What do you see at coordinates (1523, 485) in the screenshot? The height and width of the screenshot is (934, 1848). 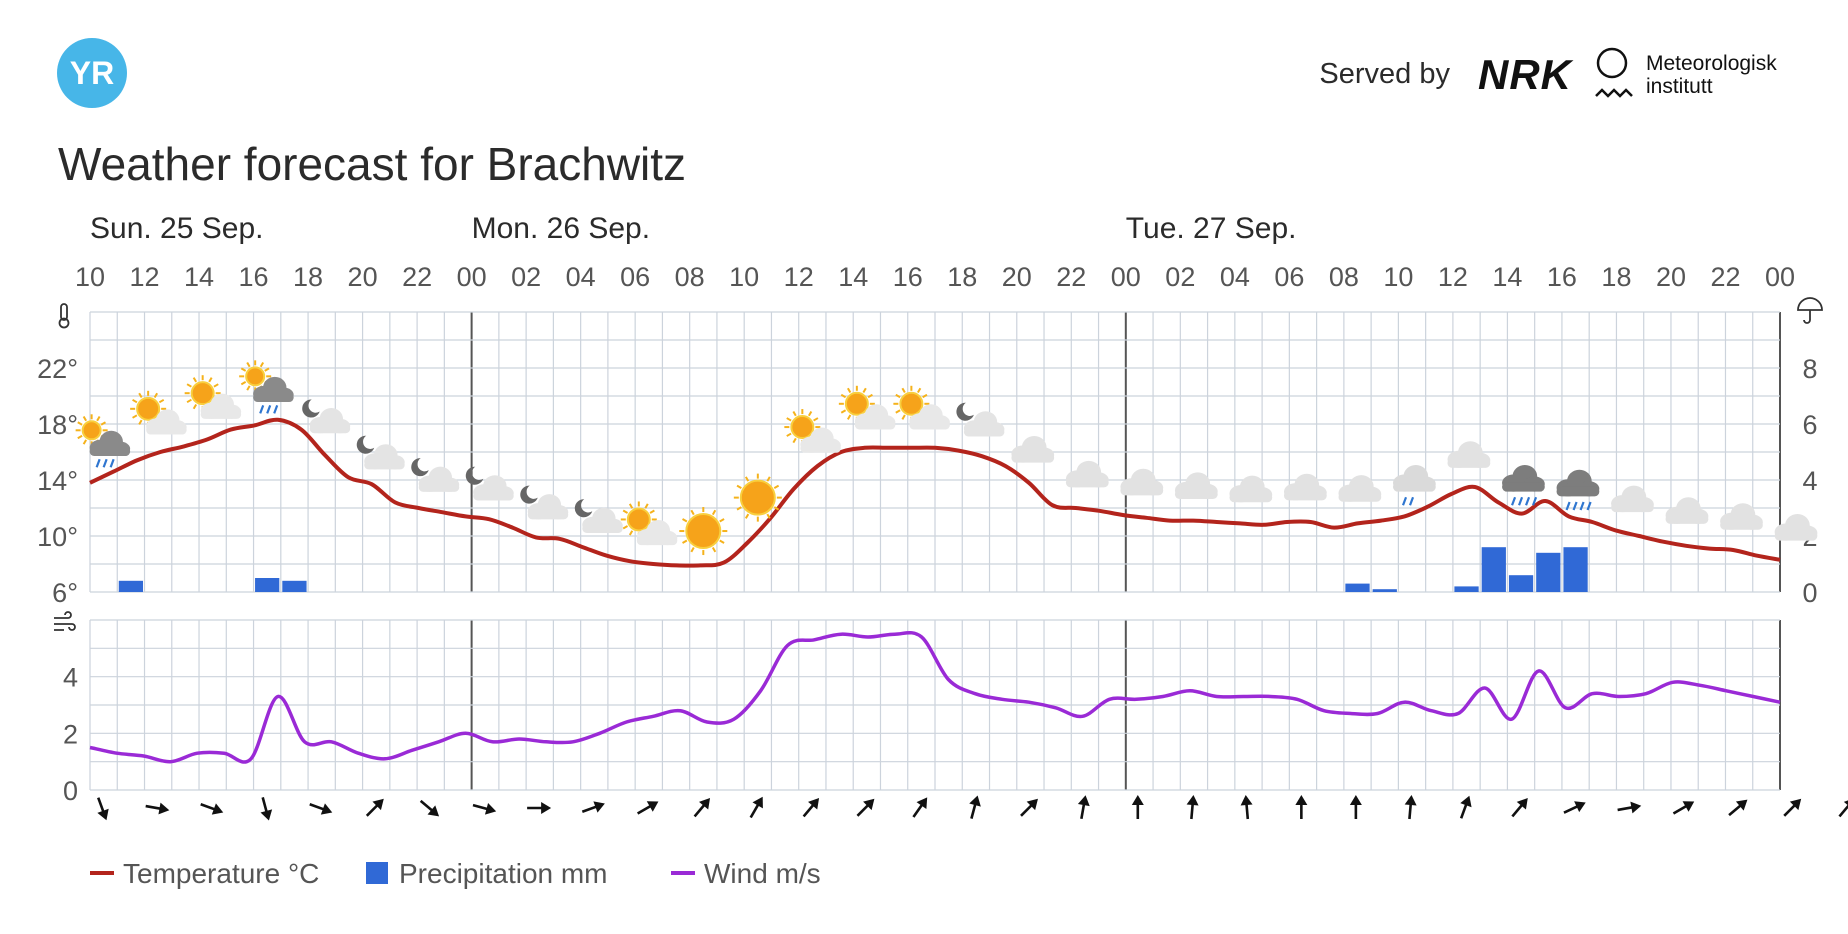 I see `heavy-rain-icon` at bounding box center [1523, 485].